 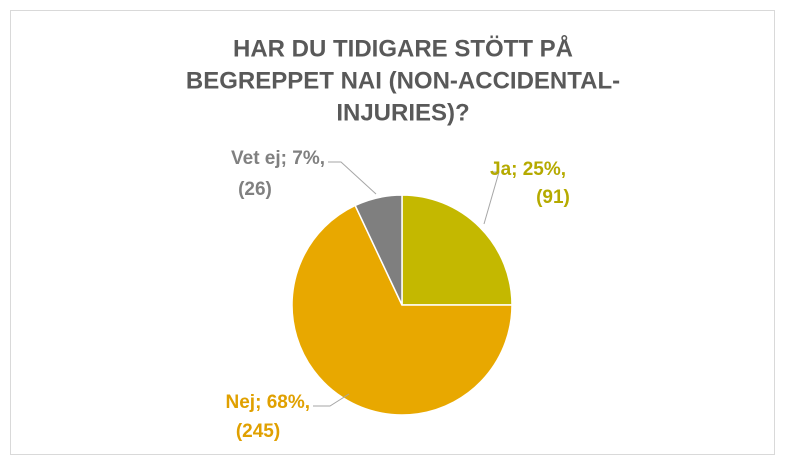 I want to click on chart-title: HAR DU TIDIGARE STÖTT PÅ, so click(x=403, y=48).